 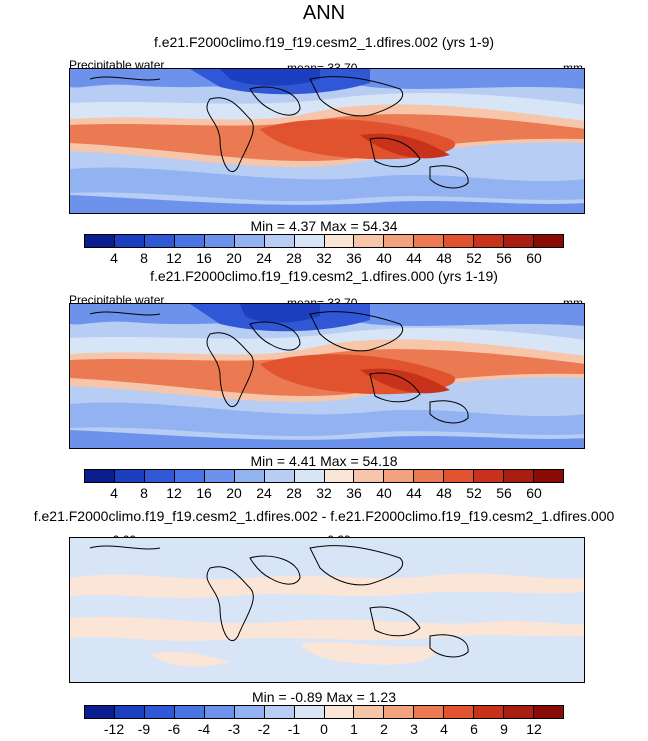 What do you see at coordinates (474, 729) in the screenshot?
I see `colorbar-tick-label: 6` at bounding box center [474, 729].